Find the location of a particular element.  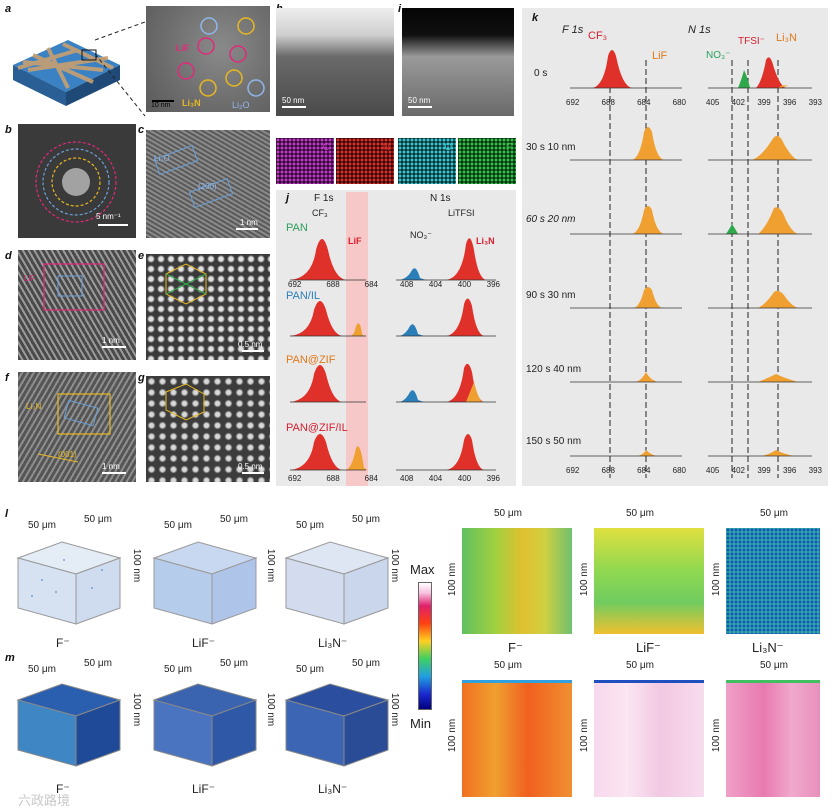

scalebar-c: 1 nm is located at coordinates (249, 222).